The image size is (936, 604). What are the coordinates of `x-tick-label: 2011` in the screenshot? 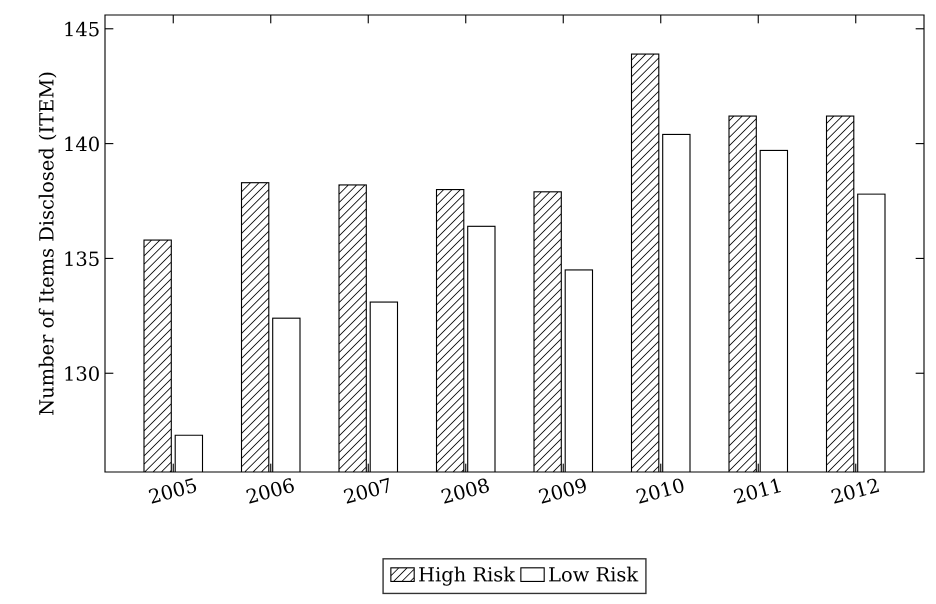 It's located at (757, 491).